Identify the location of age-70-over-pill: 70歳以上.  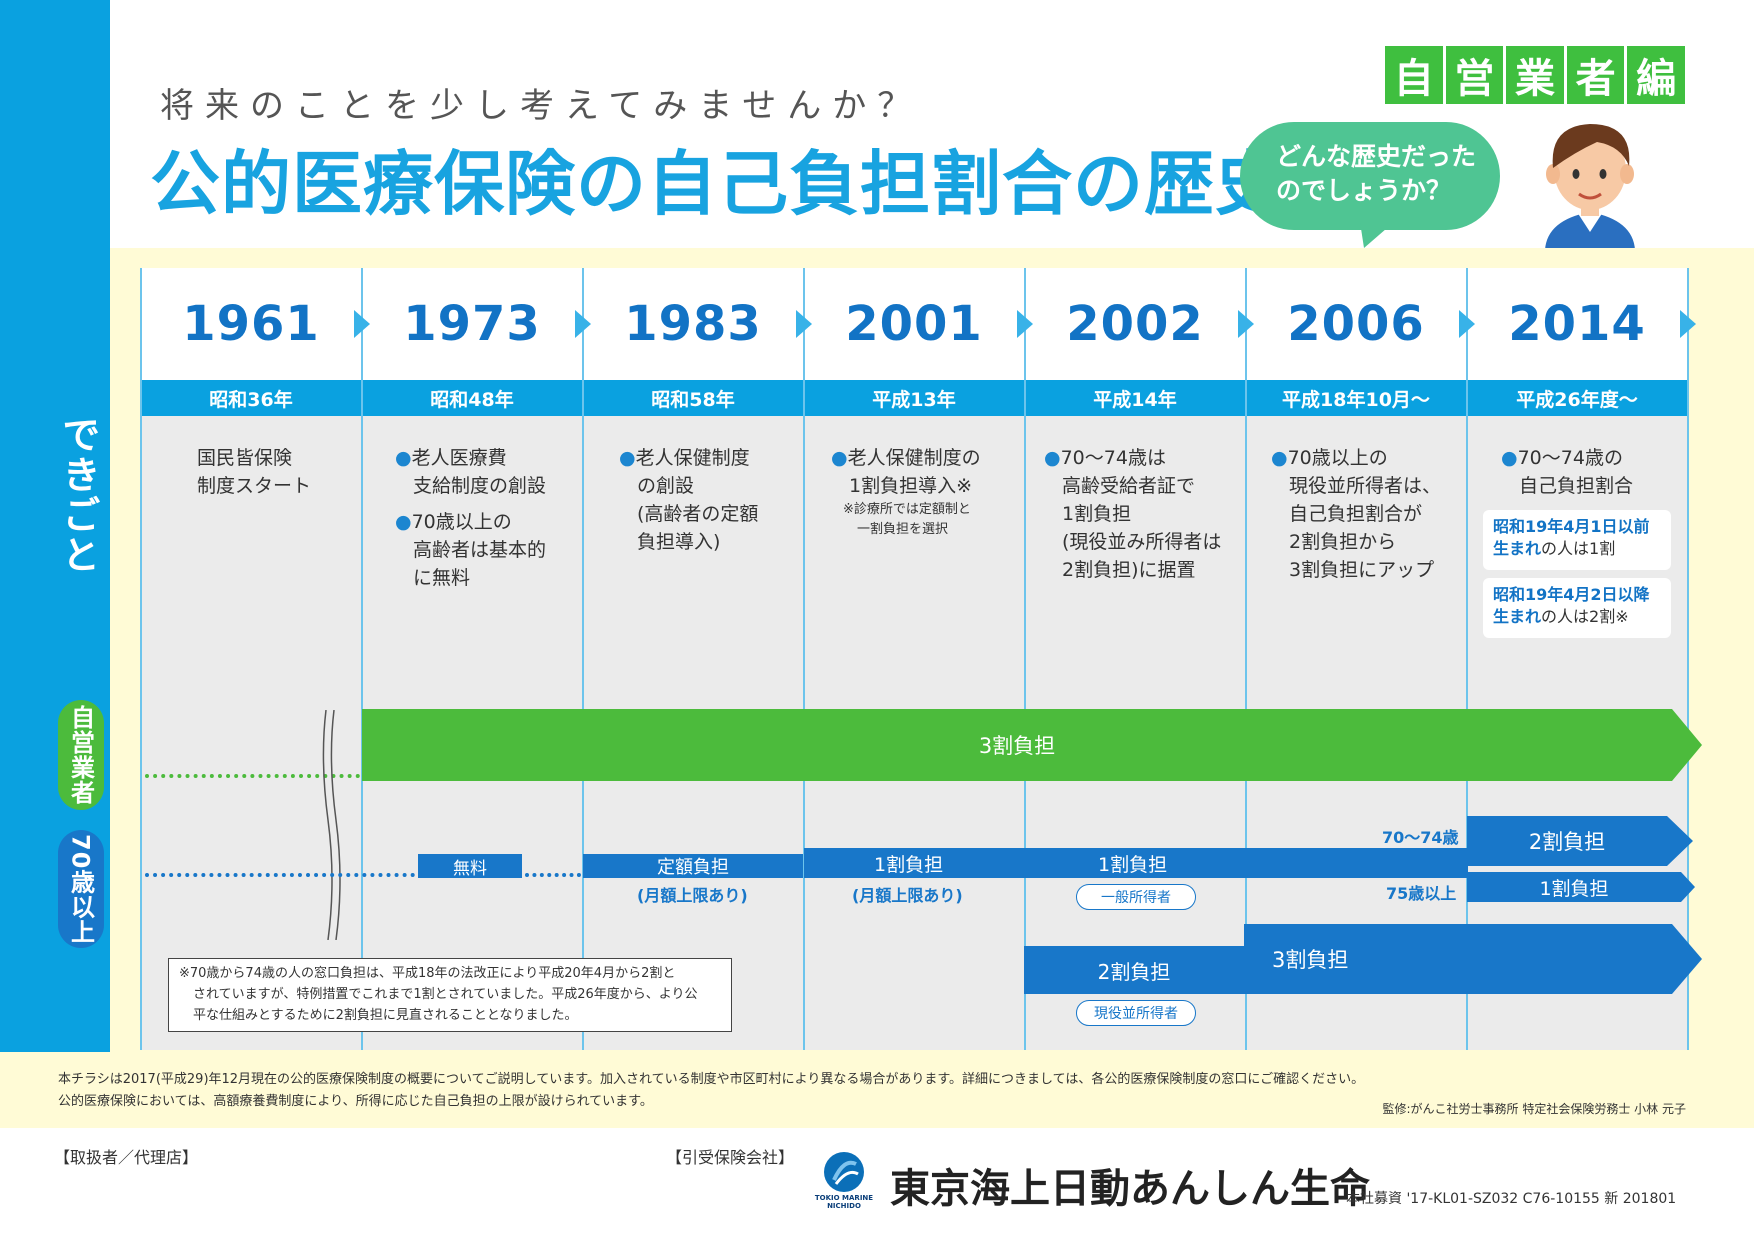
(81, 889).